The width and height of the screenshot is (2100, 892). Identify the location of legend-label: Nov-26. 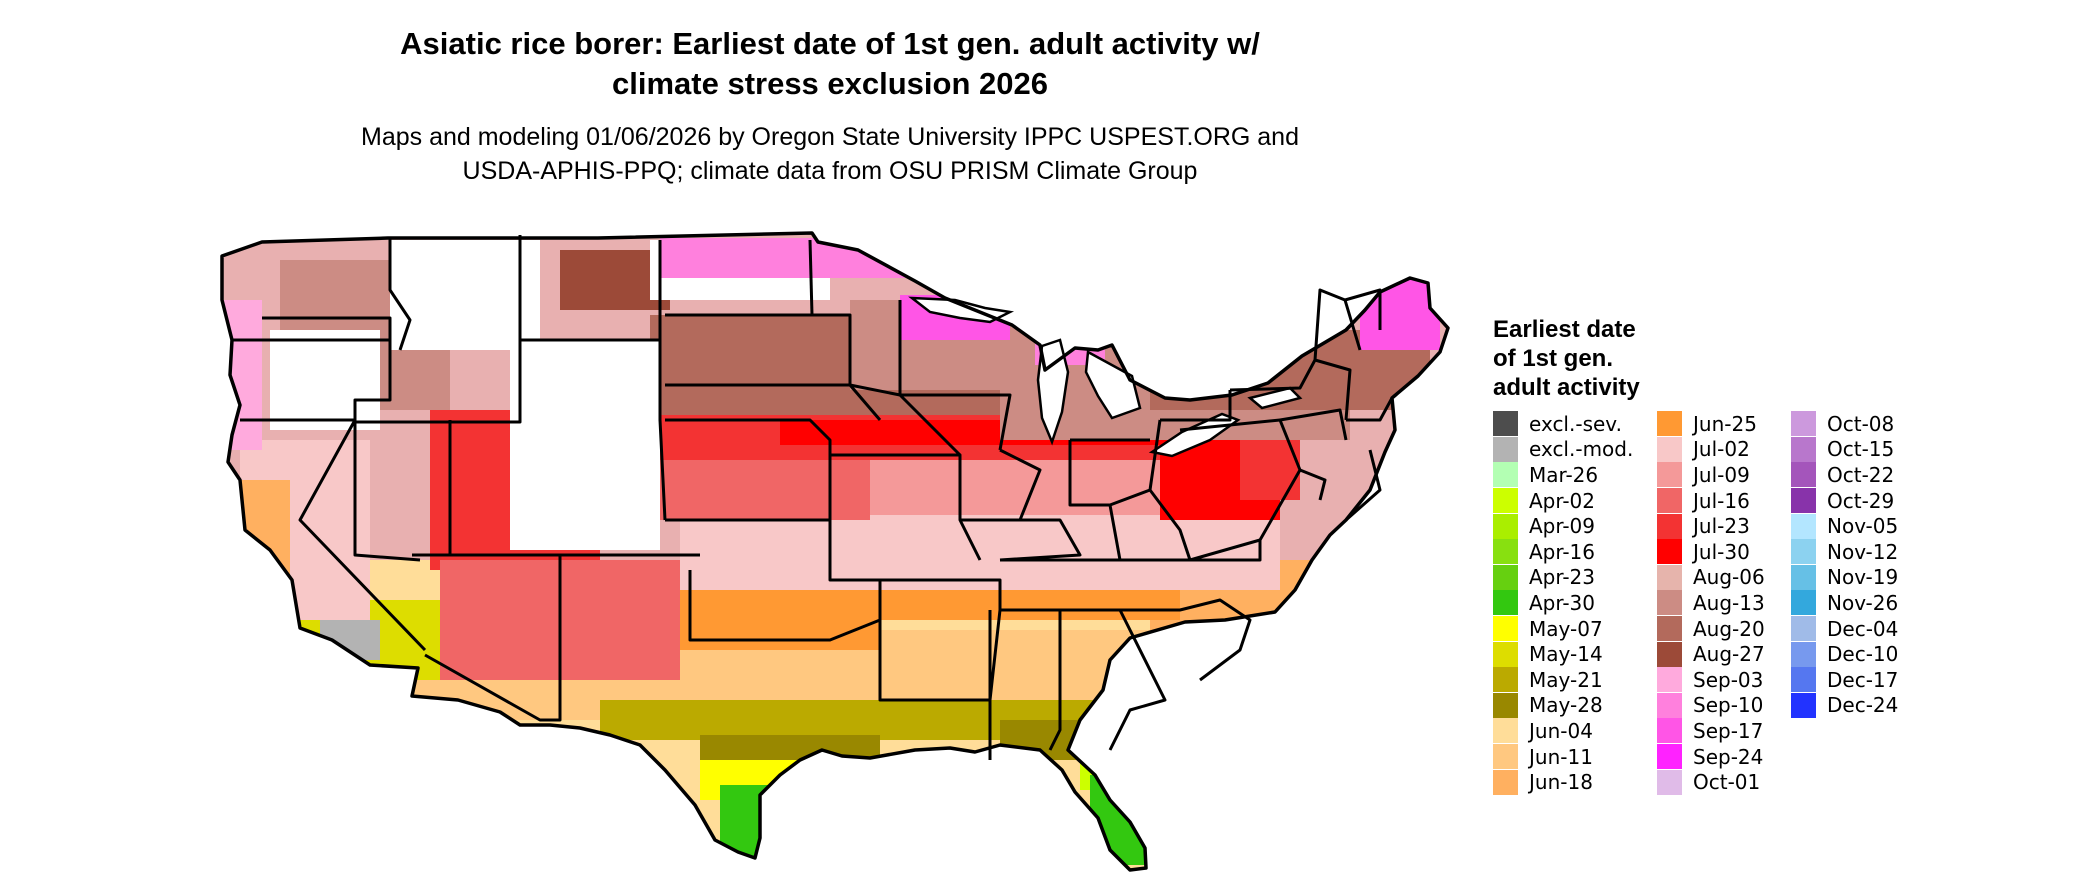
(1863, 602).